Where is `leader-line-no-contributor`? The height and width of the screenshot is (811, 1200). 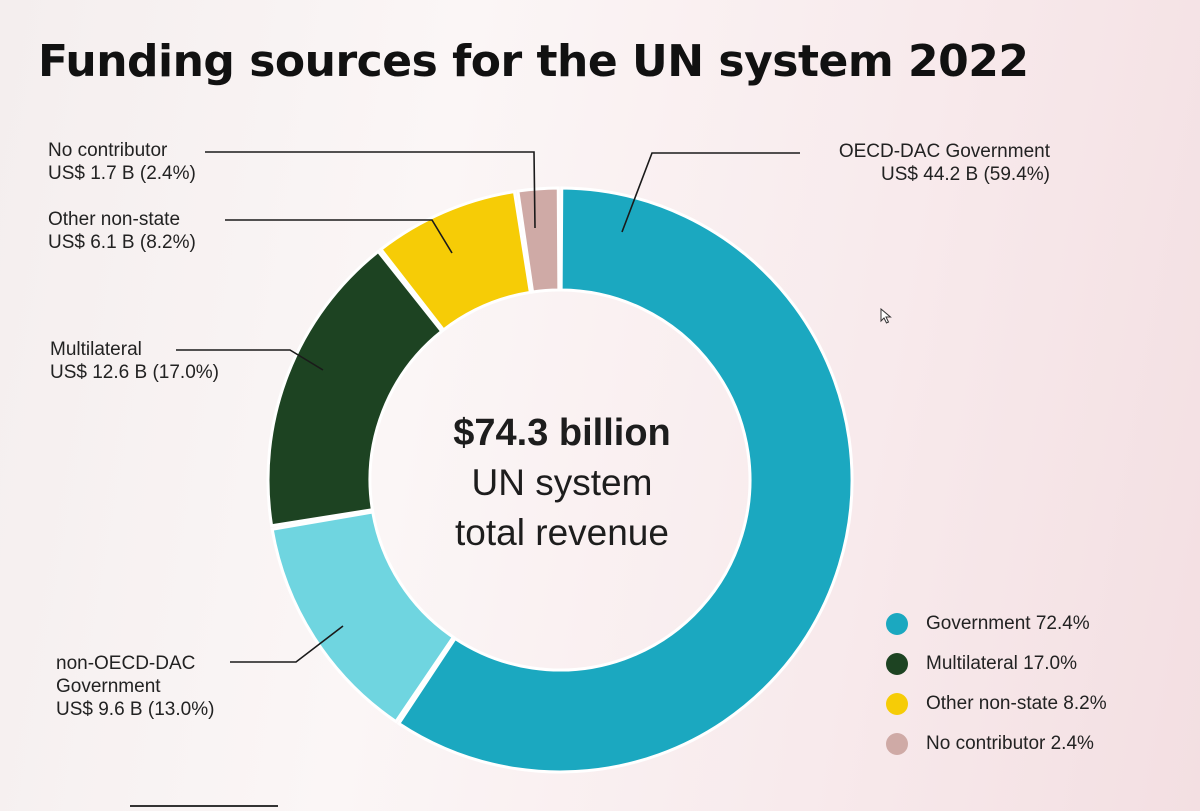
leader-line-no-contributor is located at coordinates (370, 190).